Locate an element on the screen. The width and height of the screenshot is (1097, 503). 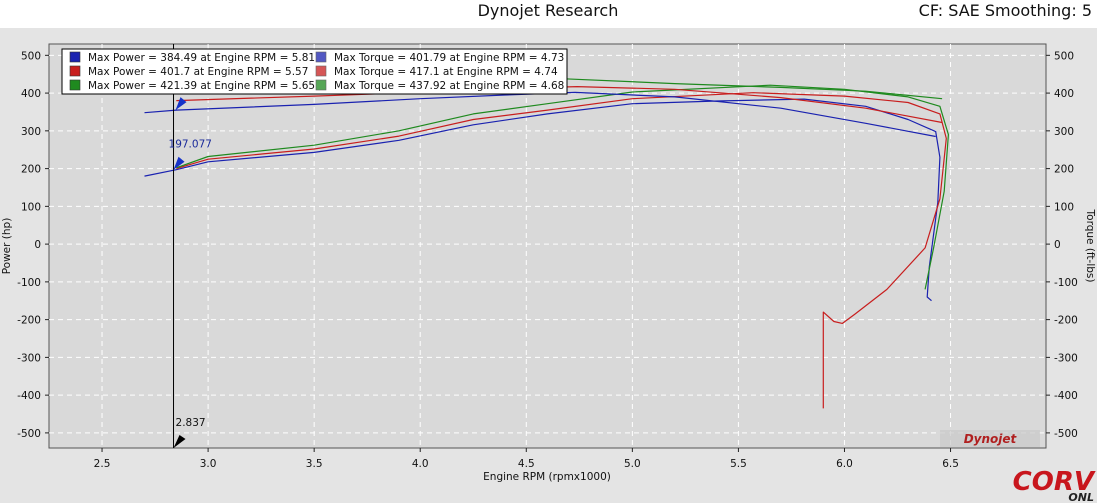
dynojet-logo: Dynojet is located at coordinates (990, 438).